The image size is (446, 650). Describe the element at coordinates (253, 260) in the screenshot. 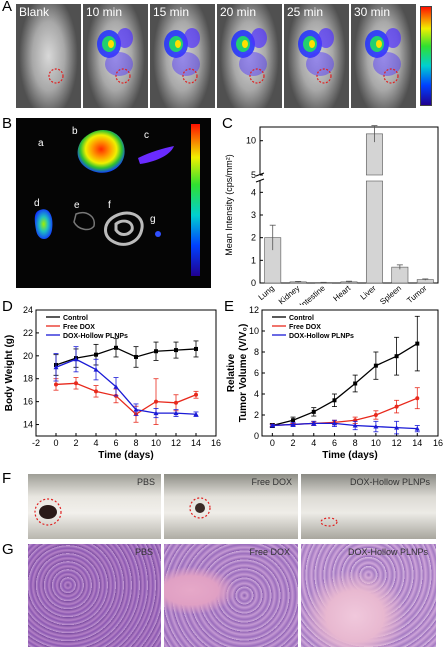

I see `y-tick-label: 1` at that location.